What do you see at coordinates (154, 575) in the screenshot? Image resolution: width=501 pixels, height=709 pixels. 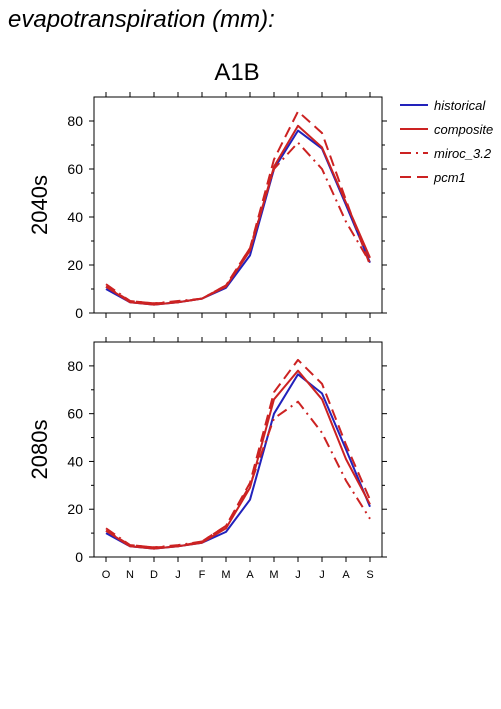 I see `x-tick-label: D` at bounding box center [154, 575].